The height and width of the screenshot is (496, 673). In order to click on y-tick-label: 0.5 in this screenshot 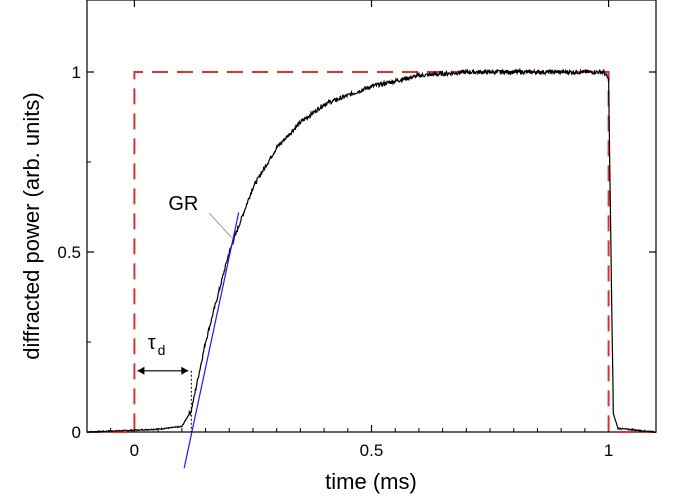, I will do `click(69, 252)`.